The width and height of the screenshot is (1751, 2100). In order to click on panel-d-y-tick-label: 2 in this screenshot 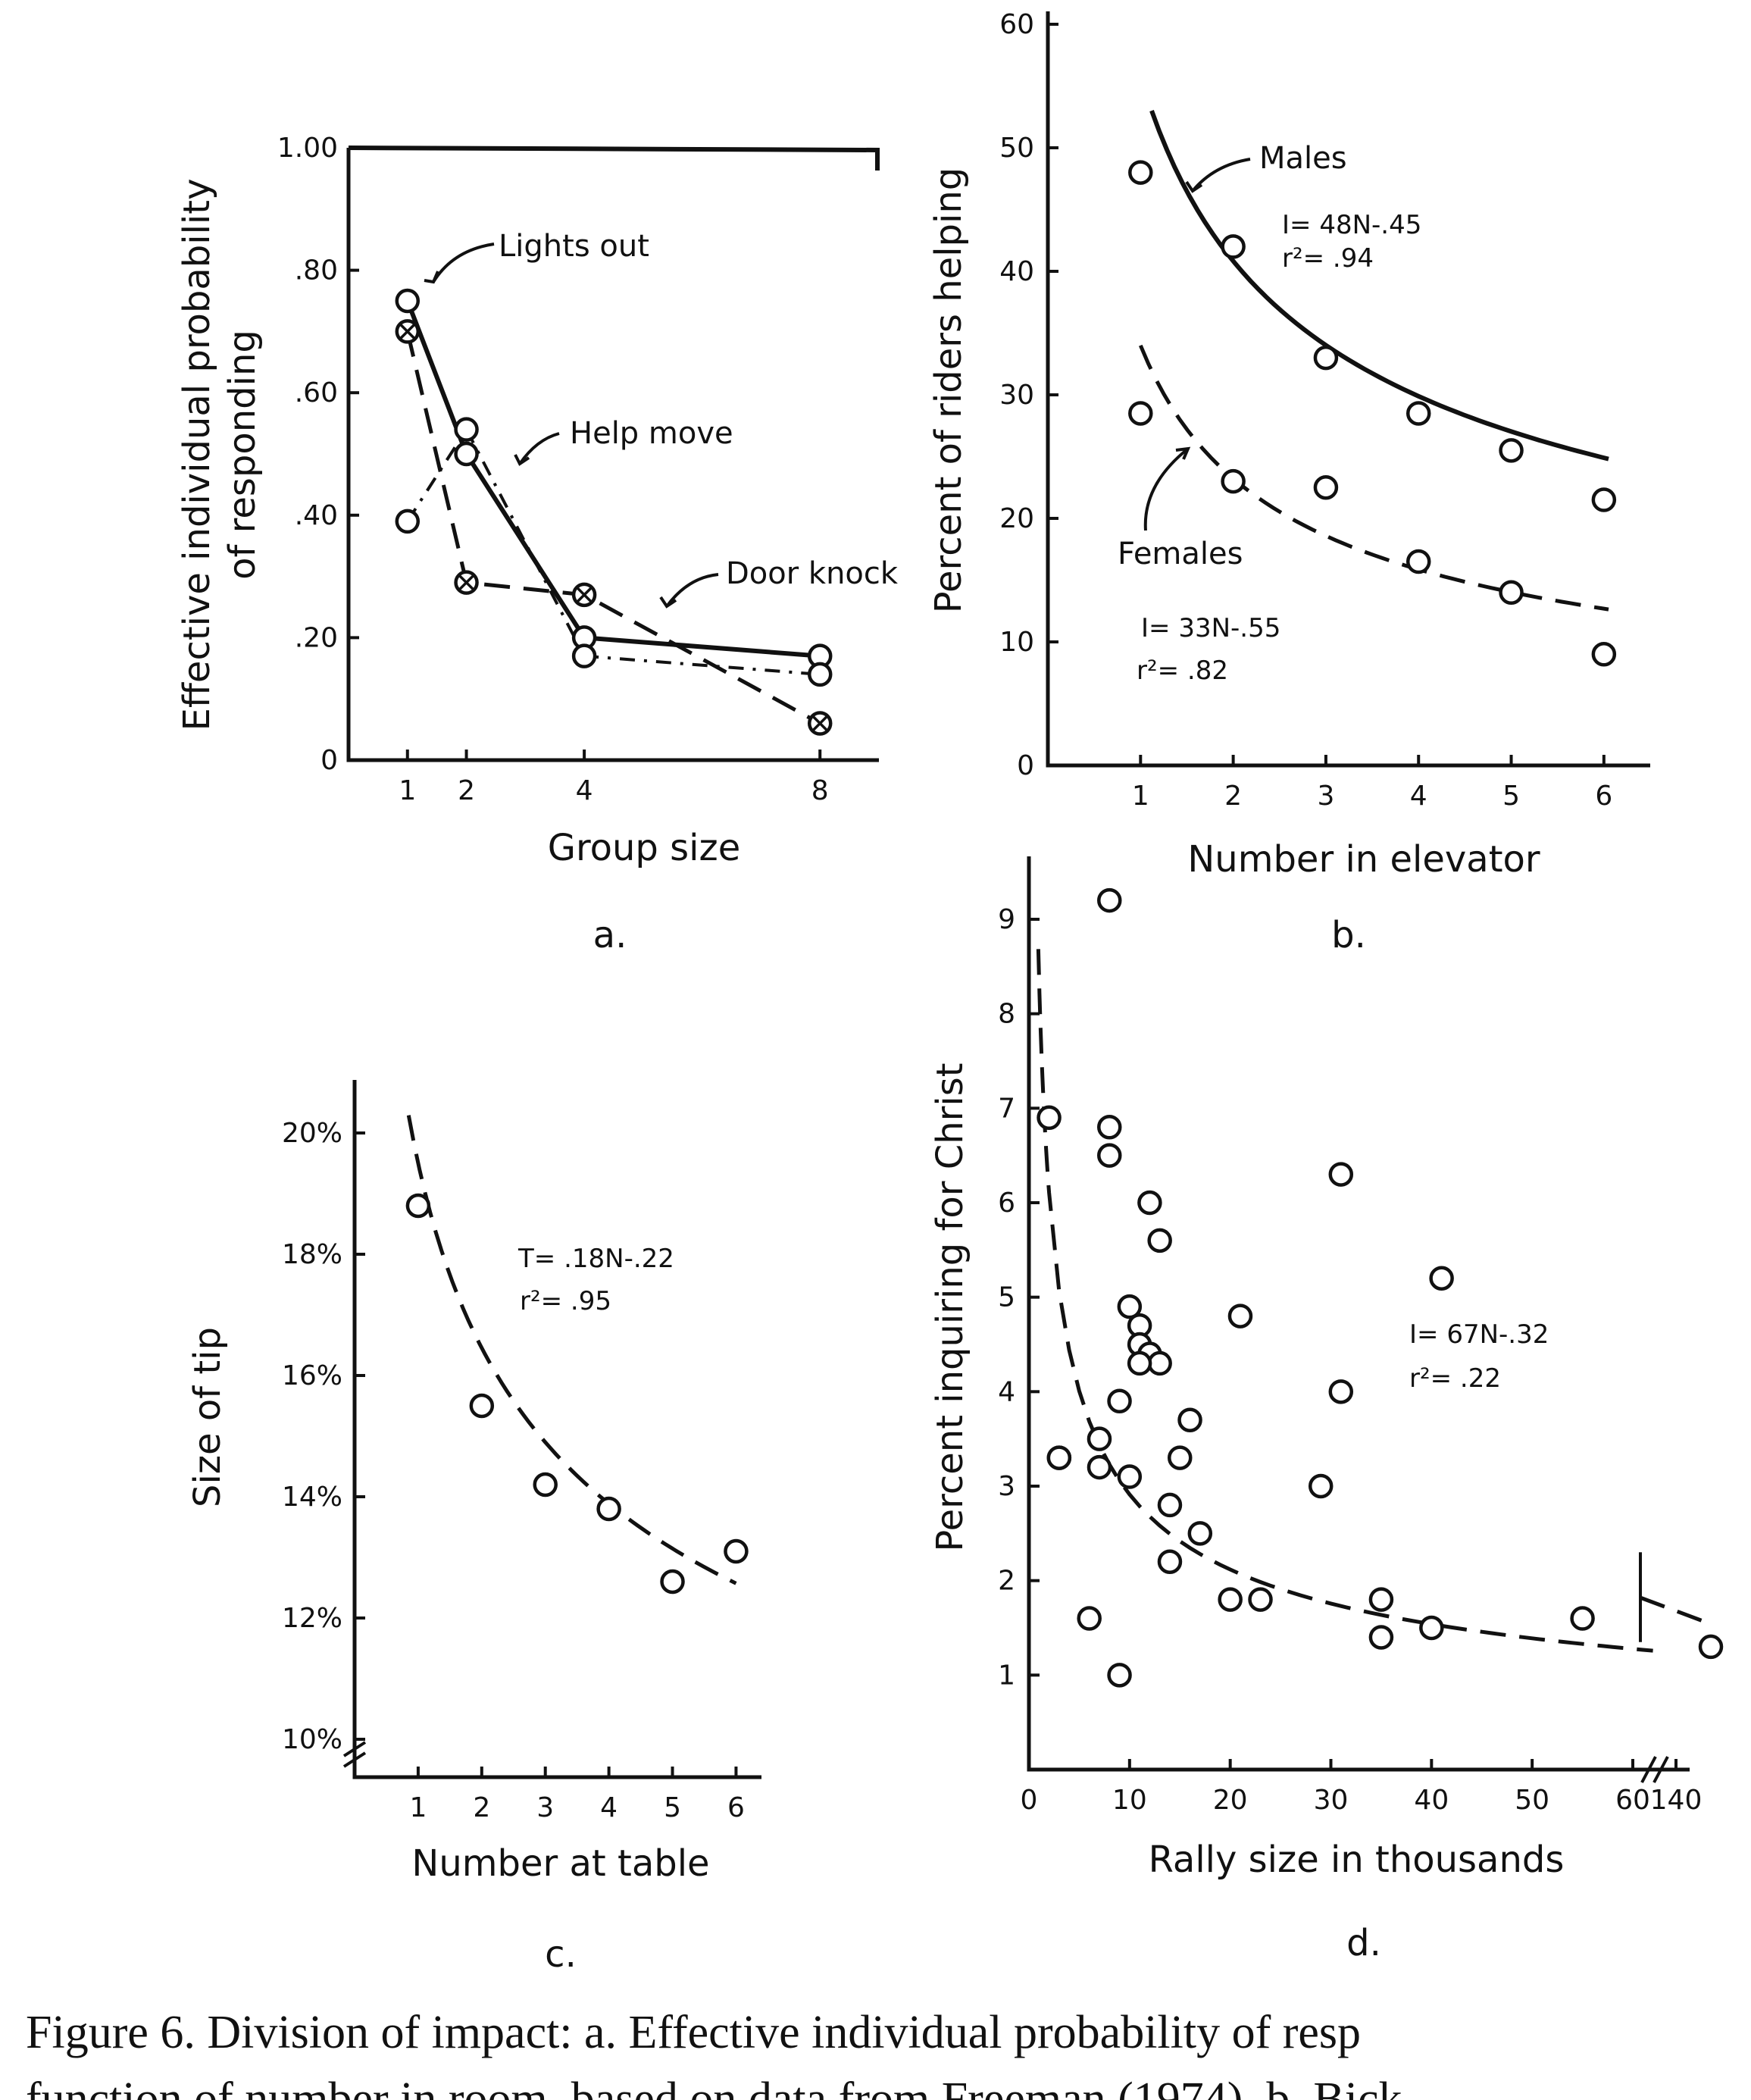, I will do `click(1006, 1581)`.